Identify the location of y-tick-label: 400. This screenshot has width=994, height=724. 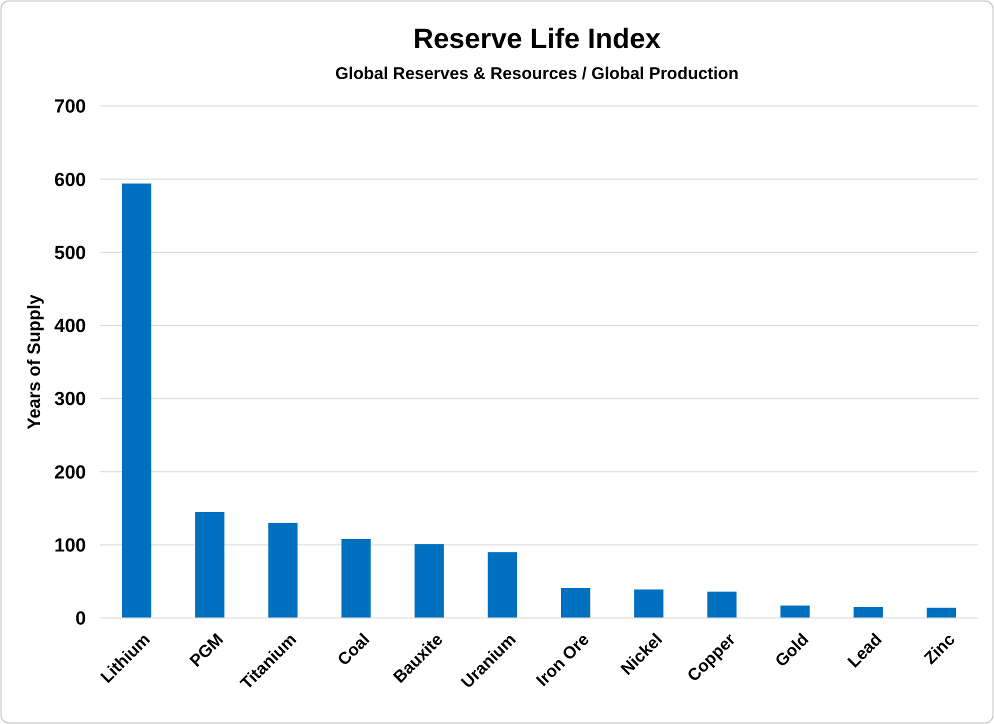
(70, 327).